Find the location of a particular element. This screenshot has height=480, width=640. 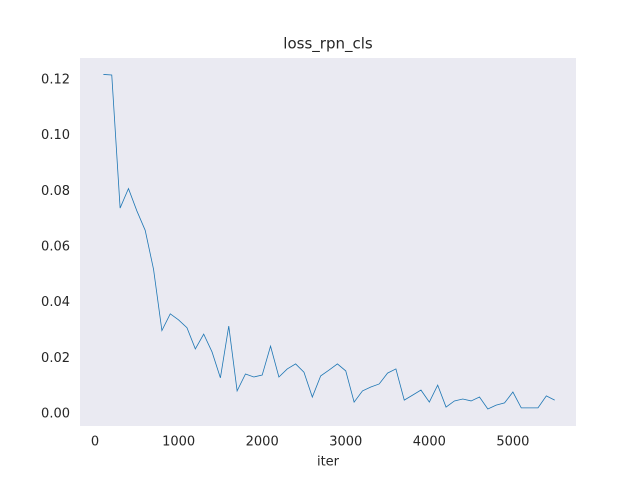

x-axis-label: iter is located at coordinates (328, 462).